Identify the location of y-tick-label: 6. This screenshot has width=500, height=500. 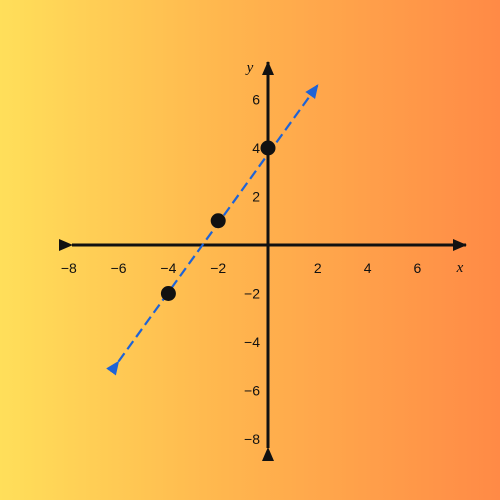
(256, 100).